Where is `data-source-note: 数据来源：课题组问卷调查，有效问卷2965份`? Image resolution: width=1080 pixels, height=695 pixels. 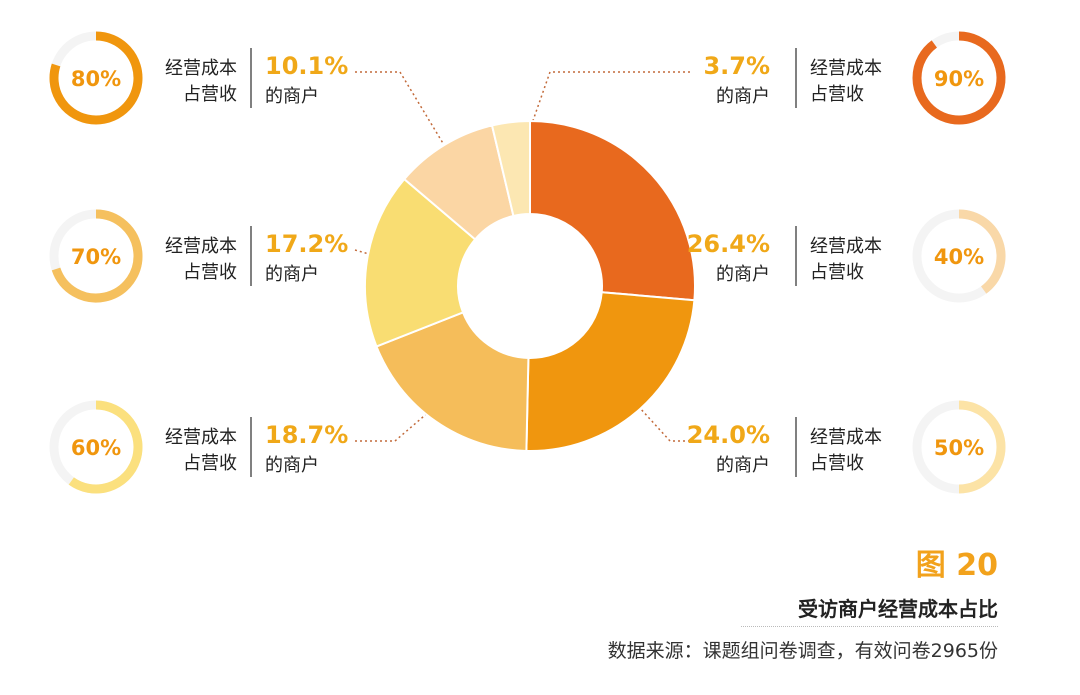
data-source-note: 数据来源：课题组问卷调查，有效问卷2965份 is located at coordinates (802, 651).